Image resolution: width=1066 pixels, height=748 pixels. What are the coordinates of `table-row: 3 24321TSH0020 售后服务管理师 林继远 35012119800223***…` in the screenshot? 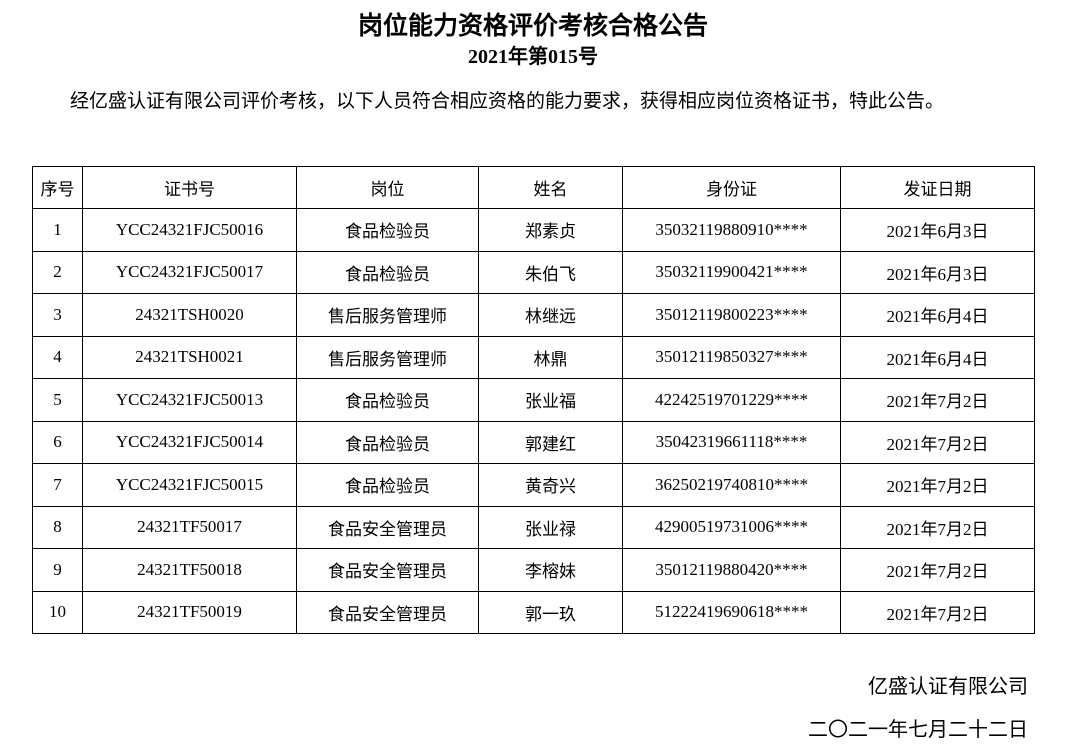 It's located at (533, 315).